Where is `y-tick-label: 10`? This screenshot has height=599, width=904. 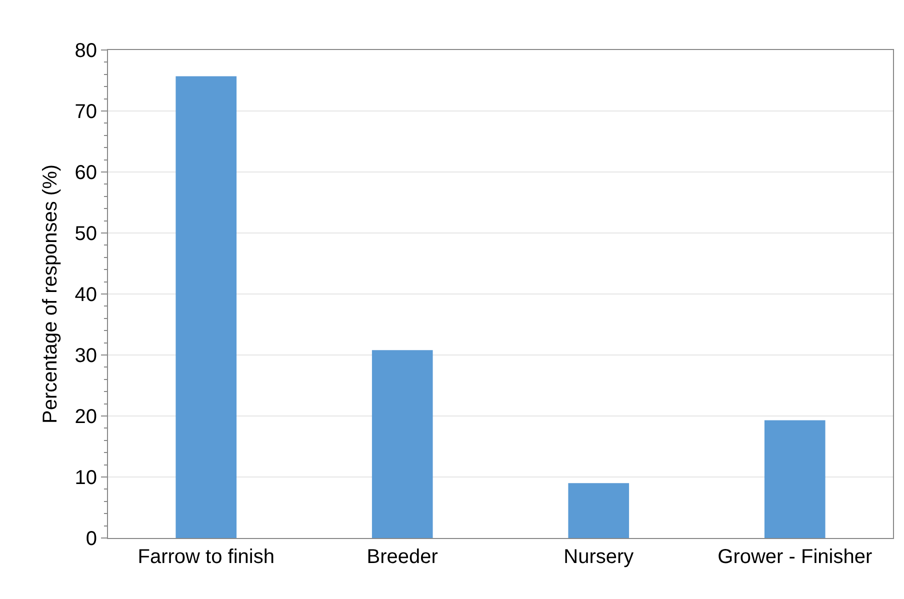 y-tick-label: 10 is located at coordinates (85, 478).